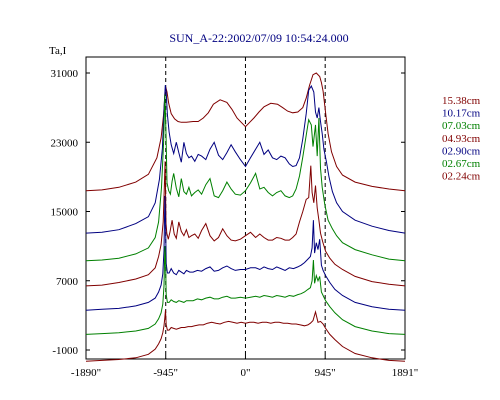 Image resolution: width=500 pixels, height=400 pixels. I want to click on legend-entry: 07.03cm, so click(461, 126).